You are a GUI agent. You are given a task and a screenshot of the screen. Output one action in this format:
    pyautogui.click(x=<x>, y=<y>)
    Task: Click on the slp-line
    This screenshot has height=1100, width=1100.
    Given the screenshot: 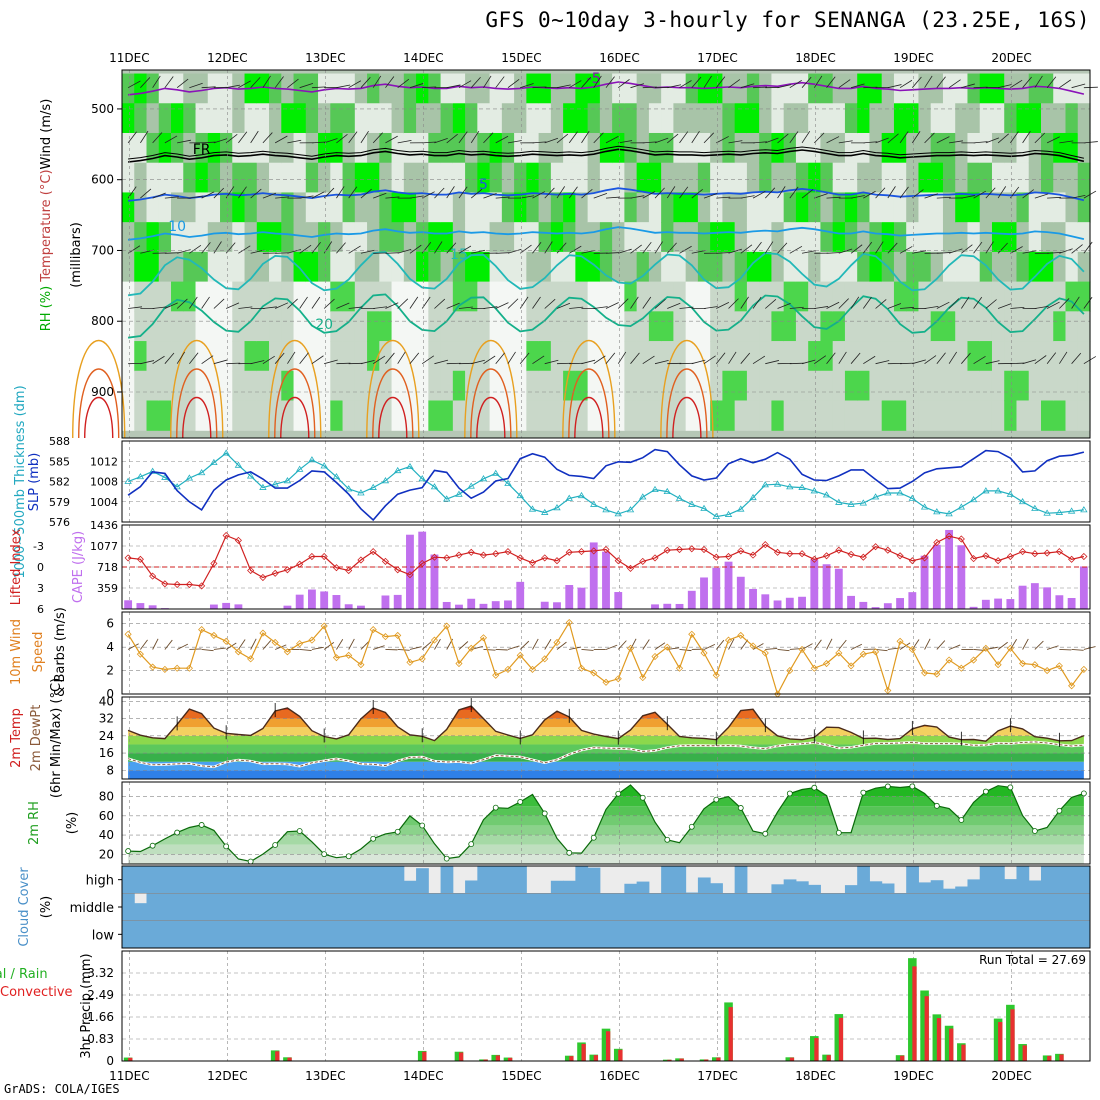 What is the action you would take?
    pyautogui.click(x=606, y=485)
    